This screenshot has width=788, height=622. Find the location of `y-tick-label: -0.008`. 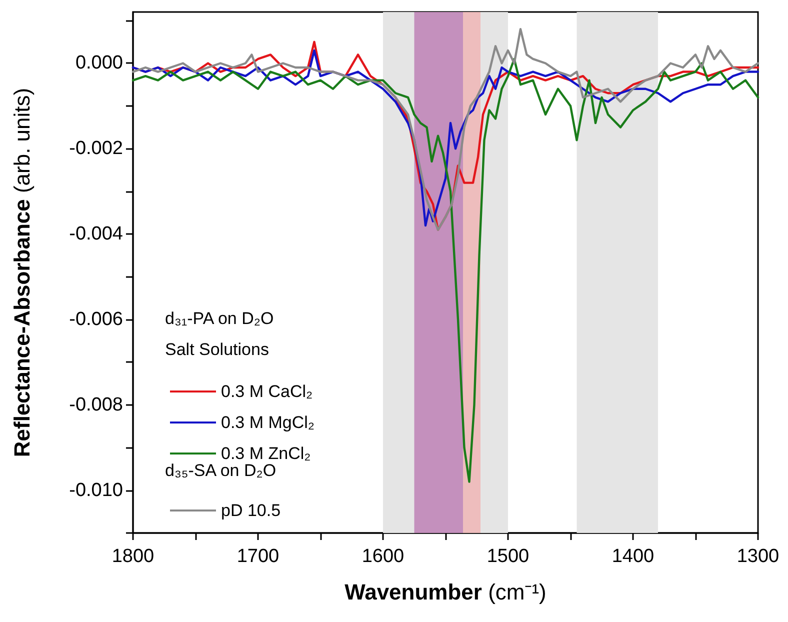

y-tick-label: -0.008 is located at coordinates (96, 405).